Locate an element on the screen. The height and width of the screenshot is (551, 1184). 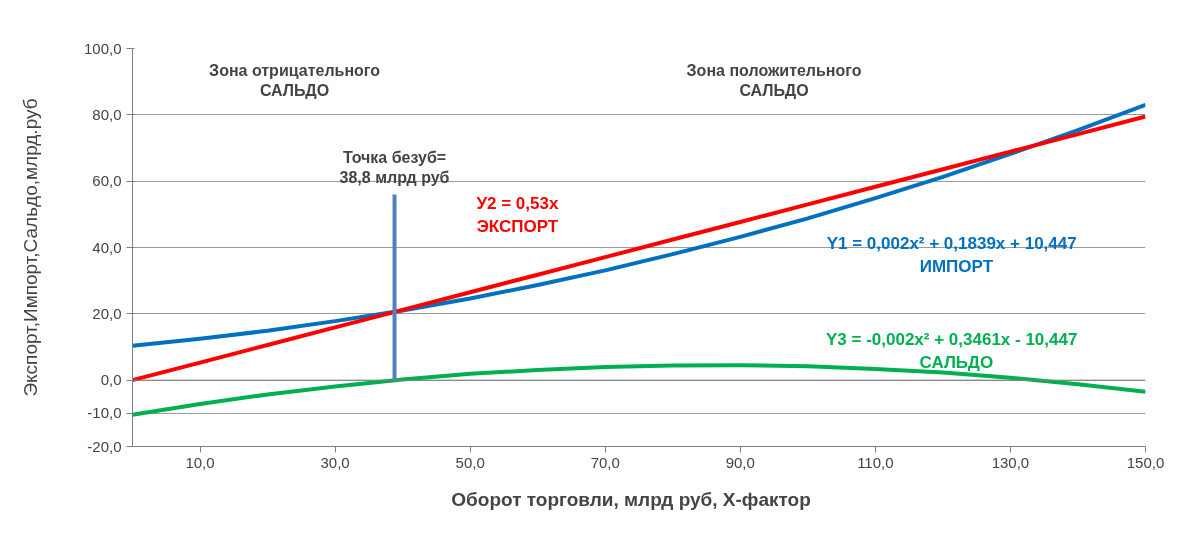
series-label: Y1 = 0,002x² + 0,1839x + 10,447 ИМПОРТ is located at coordinates (951, 255).